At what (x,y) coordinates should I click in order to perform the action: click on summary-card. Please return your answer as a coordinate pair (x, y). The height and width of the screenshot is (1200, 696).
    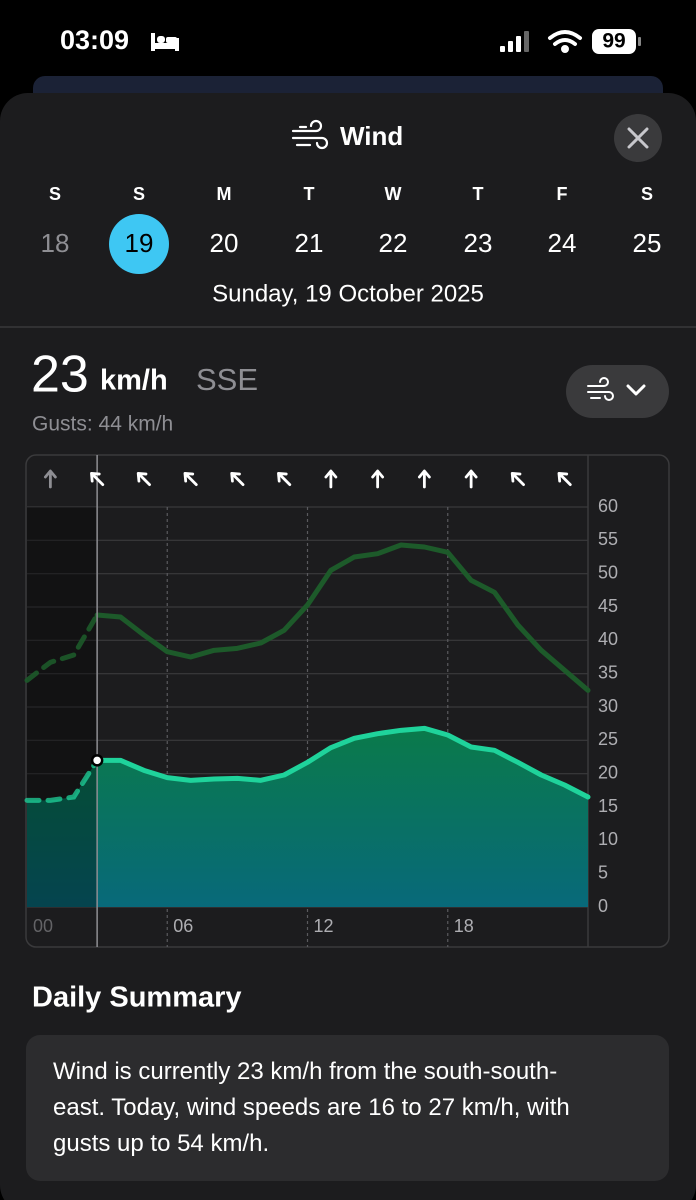
    Looking at the image, I should click on (347, 1108).